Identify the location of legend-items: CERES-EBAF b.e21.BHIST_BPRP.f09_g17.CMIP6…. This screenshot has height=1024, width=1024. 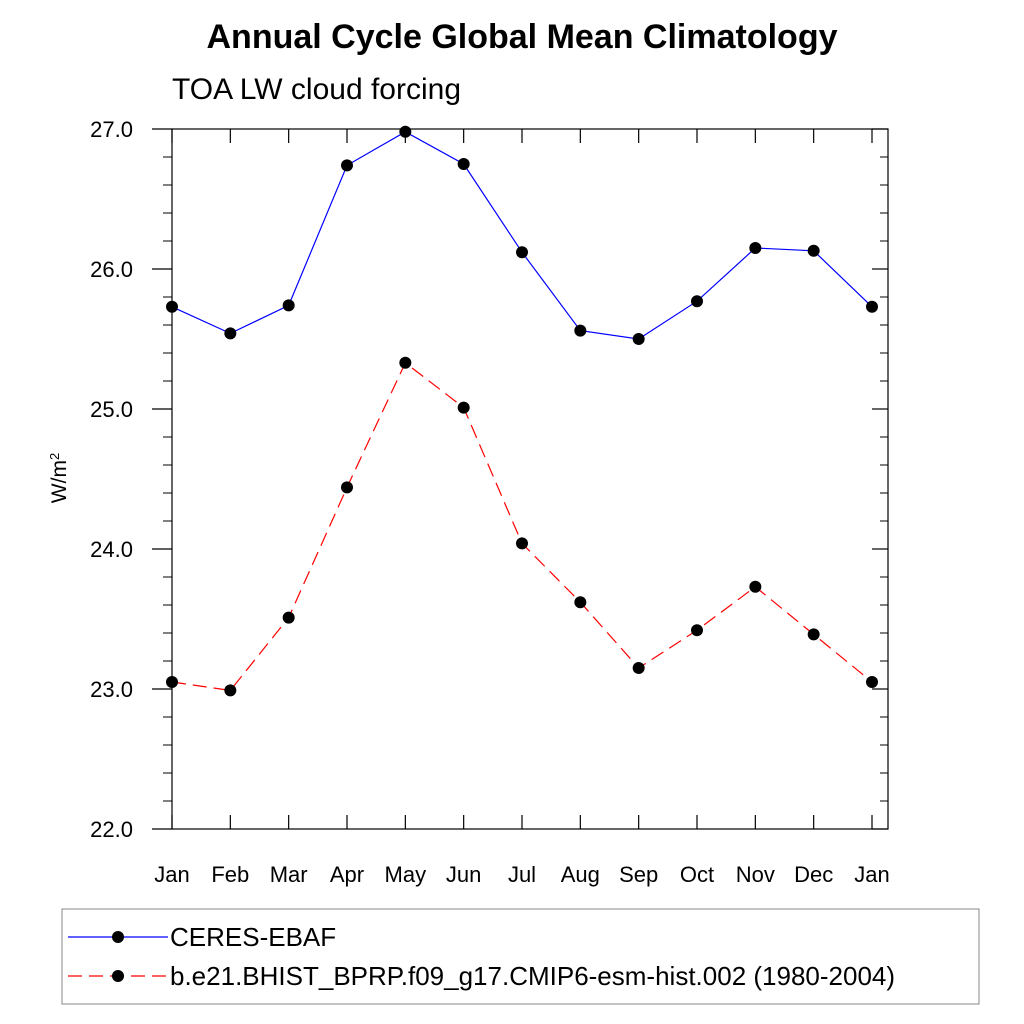
(481, 956).